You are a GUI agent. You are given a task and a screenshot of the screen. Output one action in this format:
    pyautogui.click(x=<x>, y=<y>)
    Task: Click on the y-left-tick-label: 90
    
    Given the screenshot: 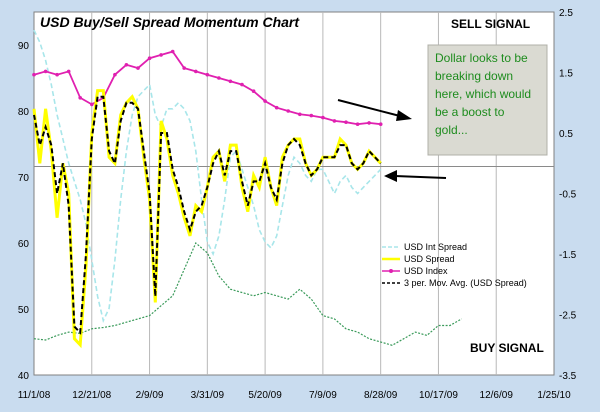 What is the action you would take?
    pyautogui.click(x=24, y=46)
    